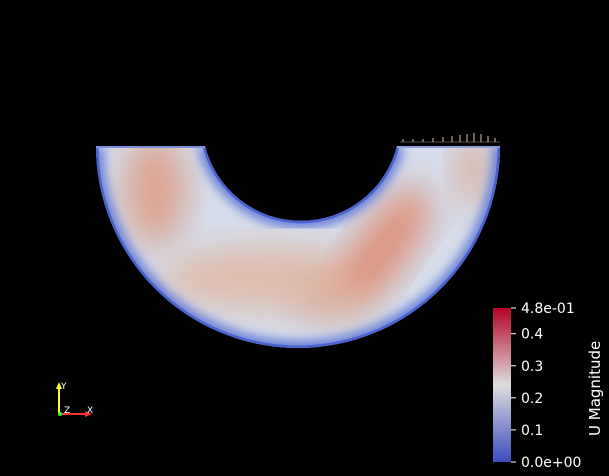 The width and height of the screenshot is (609, 476). I want to click on colorbar-tick-label-2: 0.3, so click(532, 367).